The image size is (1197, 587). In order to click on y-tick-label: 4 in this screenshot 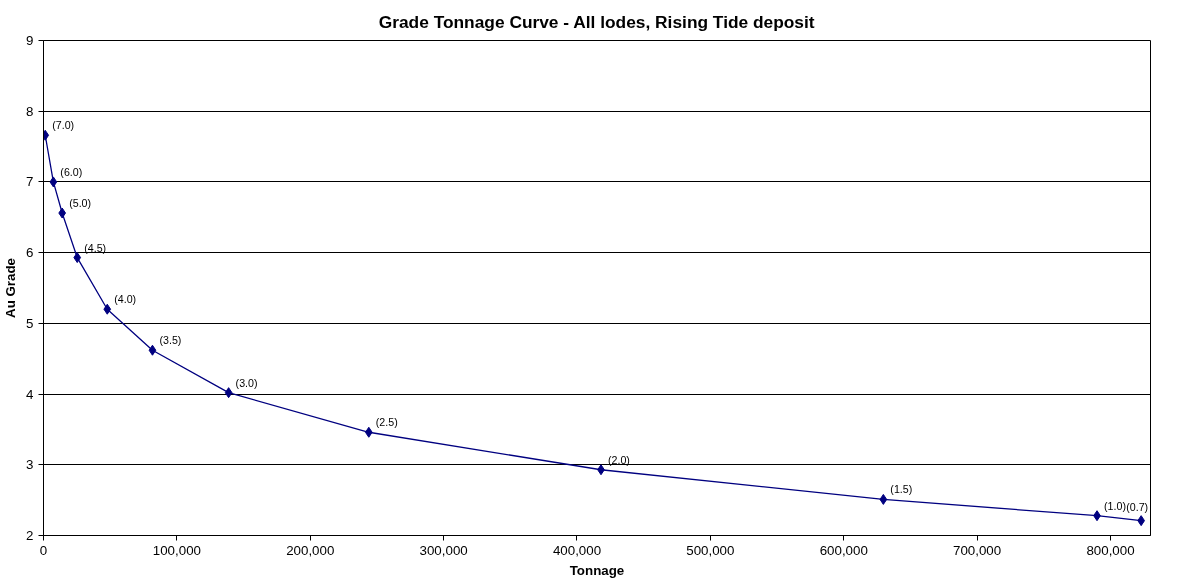, I will do `click(30, 394)`.